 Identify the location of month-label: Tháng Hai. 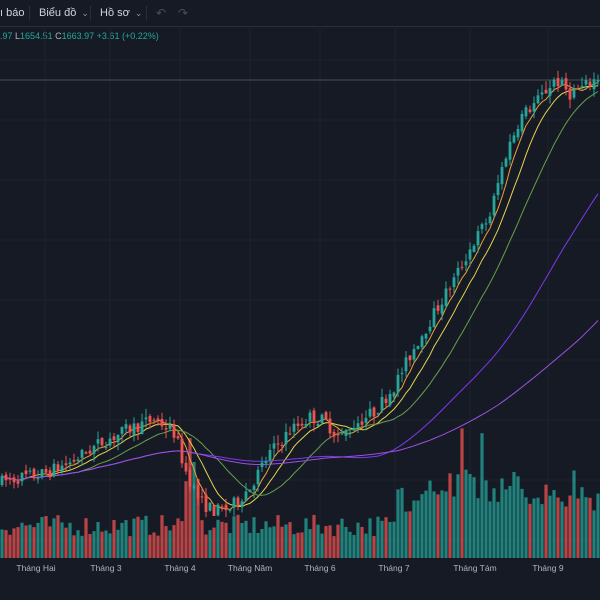
(35, 568).